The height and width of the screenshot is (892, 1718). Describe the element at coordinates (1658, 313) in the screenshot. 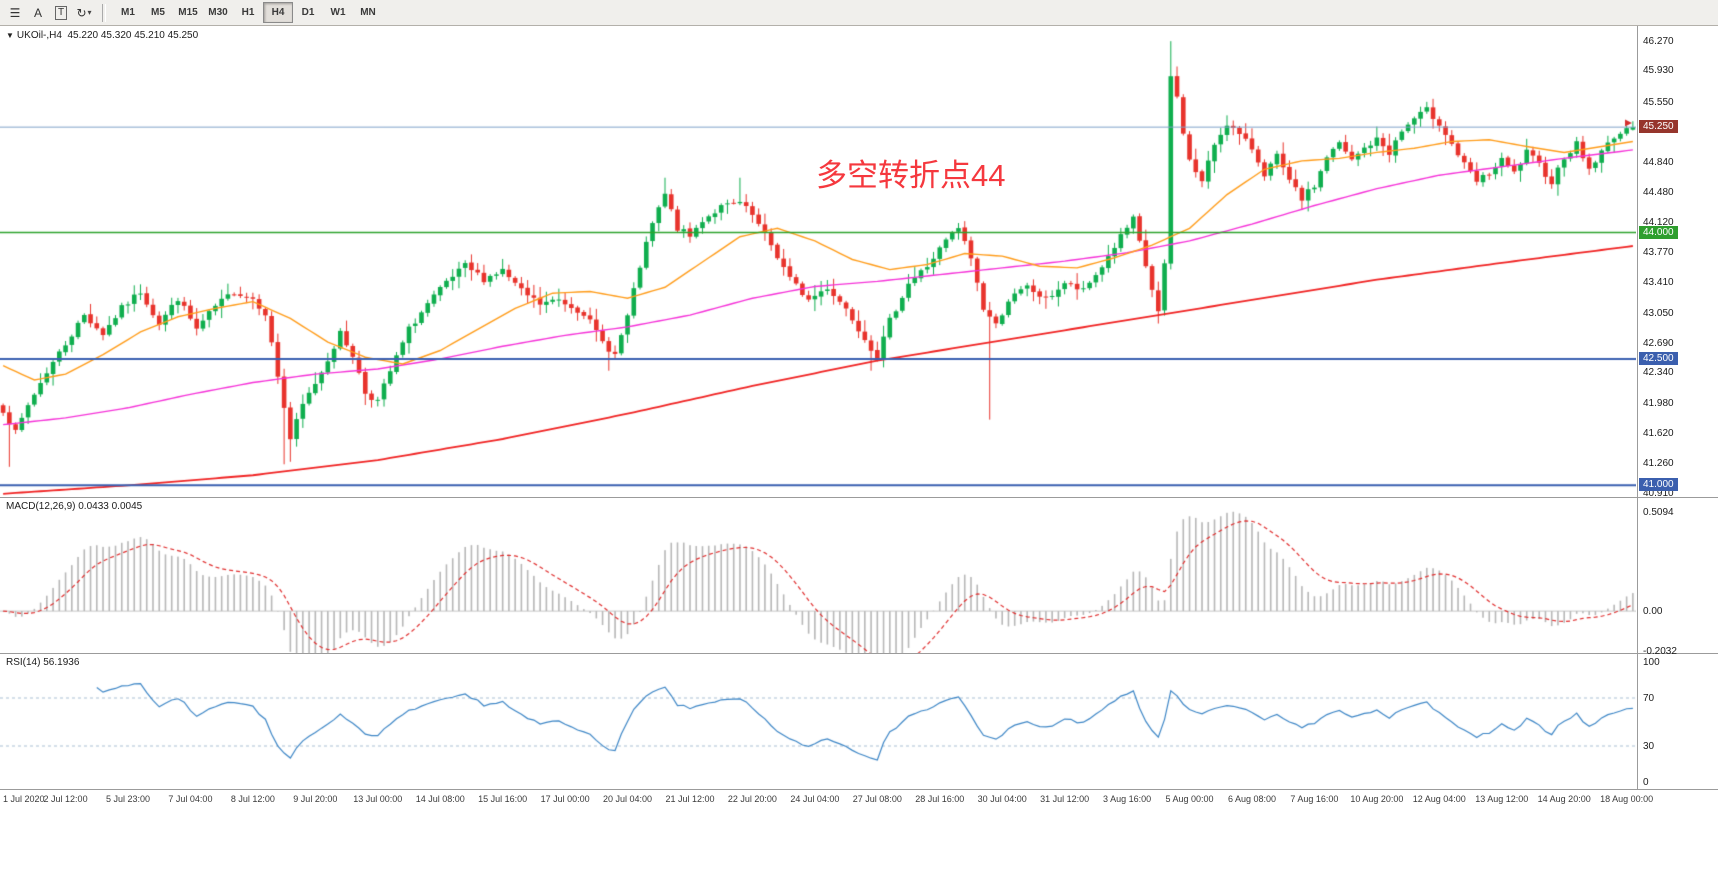

I see `price-axis-label: 43.050` at that location.